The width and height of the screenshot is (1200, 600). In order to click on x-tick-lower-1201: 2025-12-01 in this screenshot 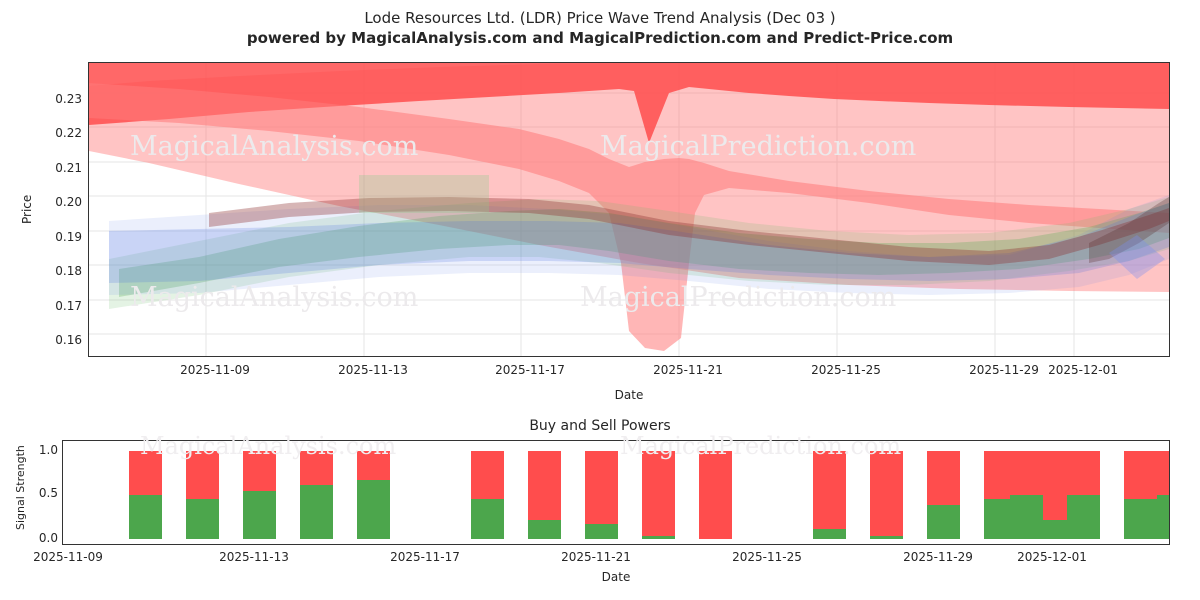, I will do `click(1052, 557)`.